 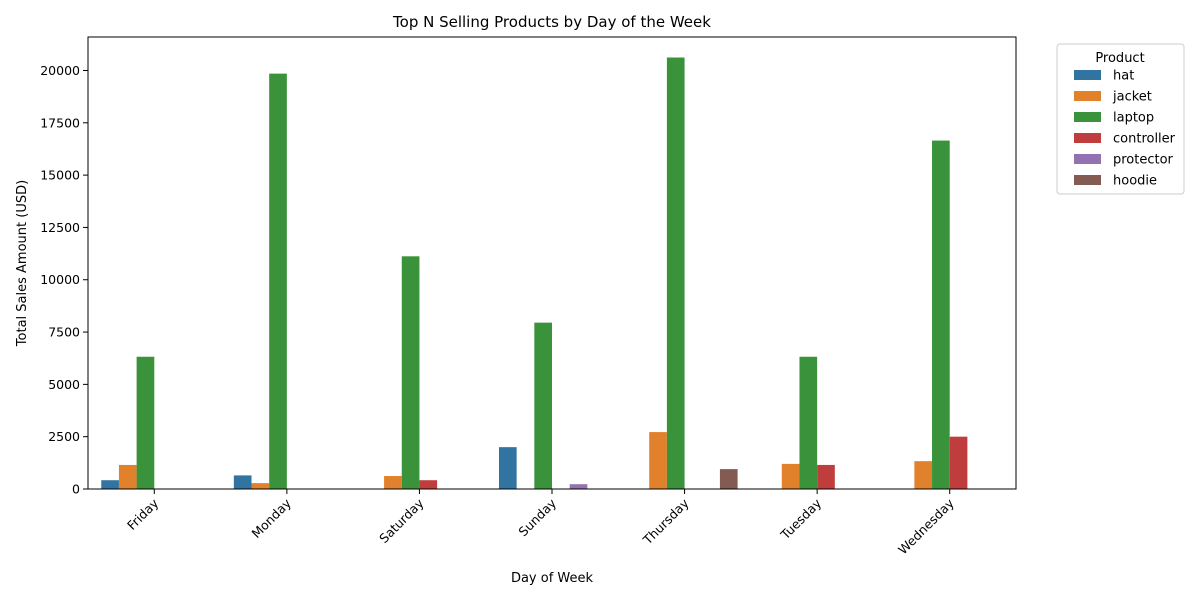 I want to click on legend-swatch-laptop, so click(x=1087, y=117).